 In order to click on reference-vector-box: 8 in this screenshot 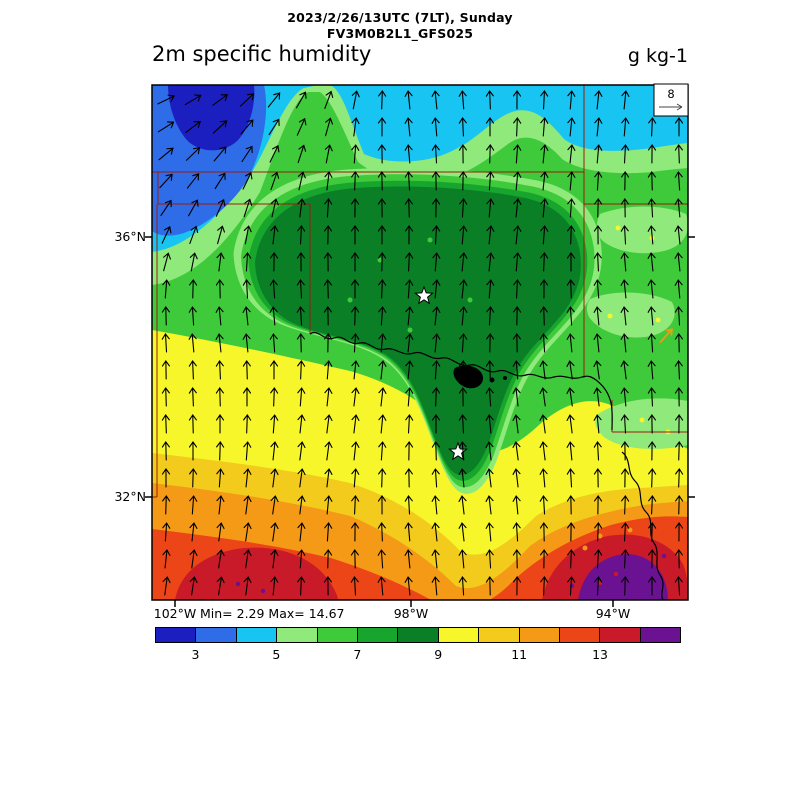, I will do `click(671, 100)`.